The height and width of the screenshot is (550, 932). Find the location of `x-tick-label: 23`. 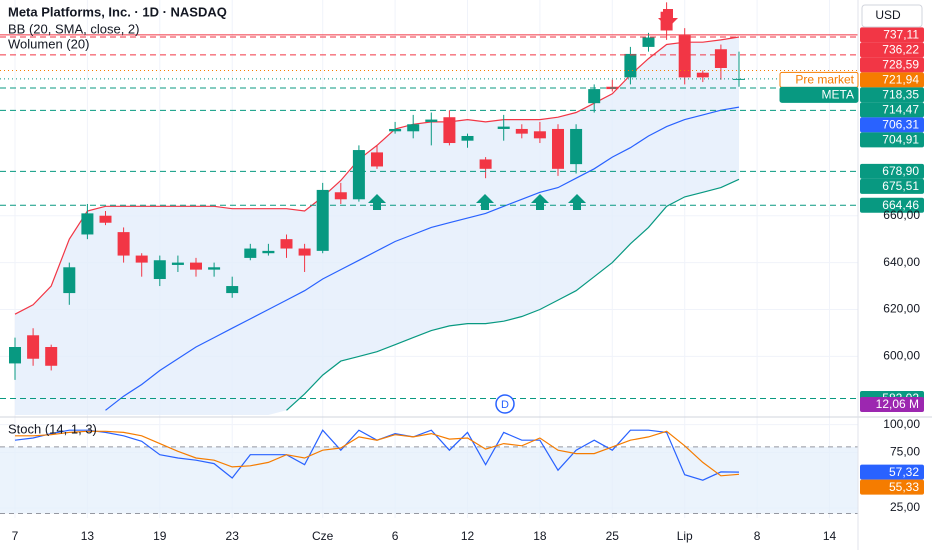

x-tick-label: 23 is located at coordinates (233, 536).